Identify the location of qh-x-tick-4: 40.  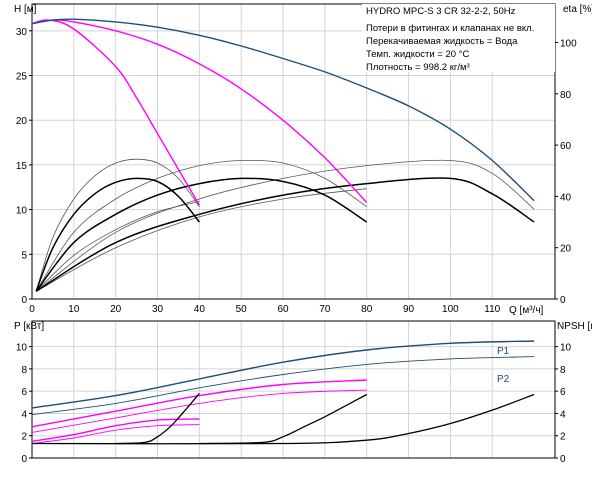
(200, 309).